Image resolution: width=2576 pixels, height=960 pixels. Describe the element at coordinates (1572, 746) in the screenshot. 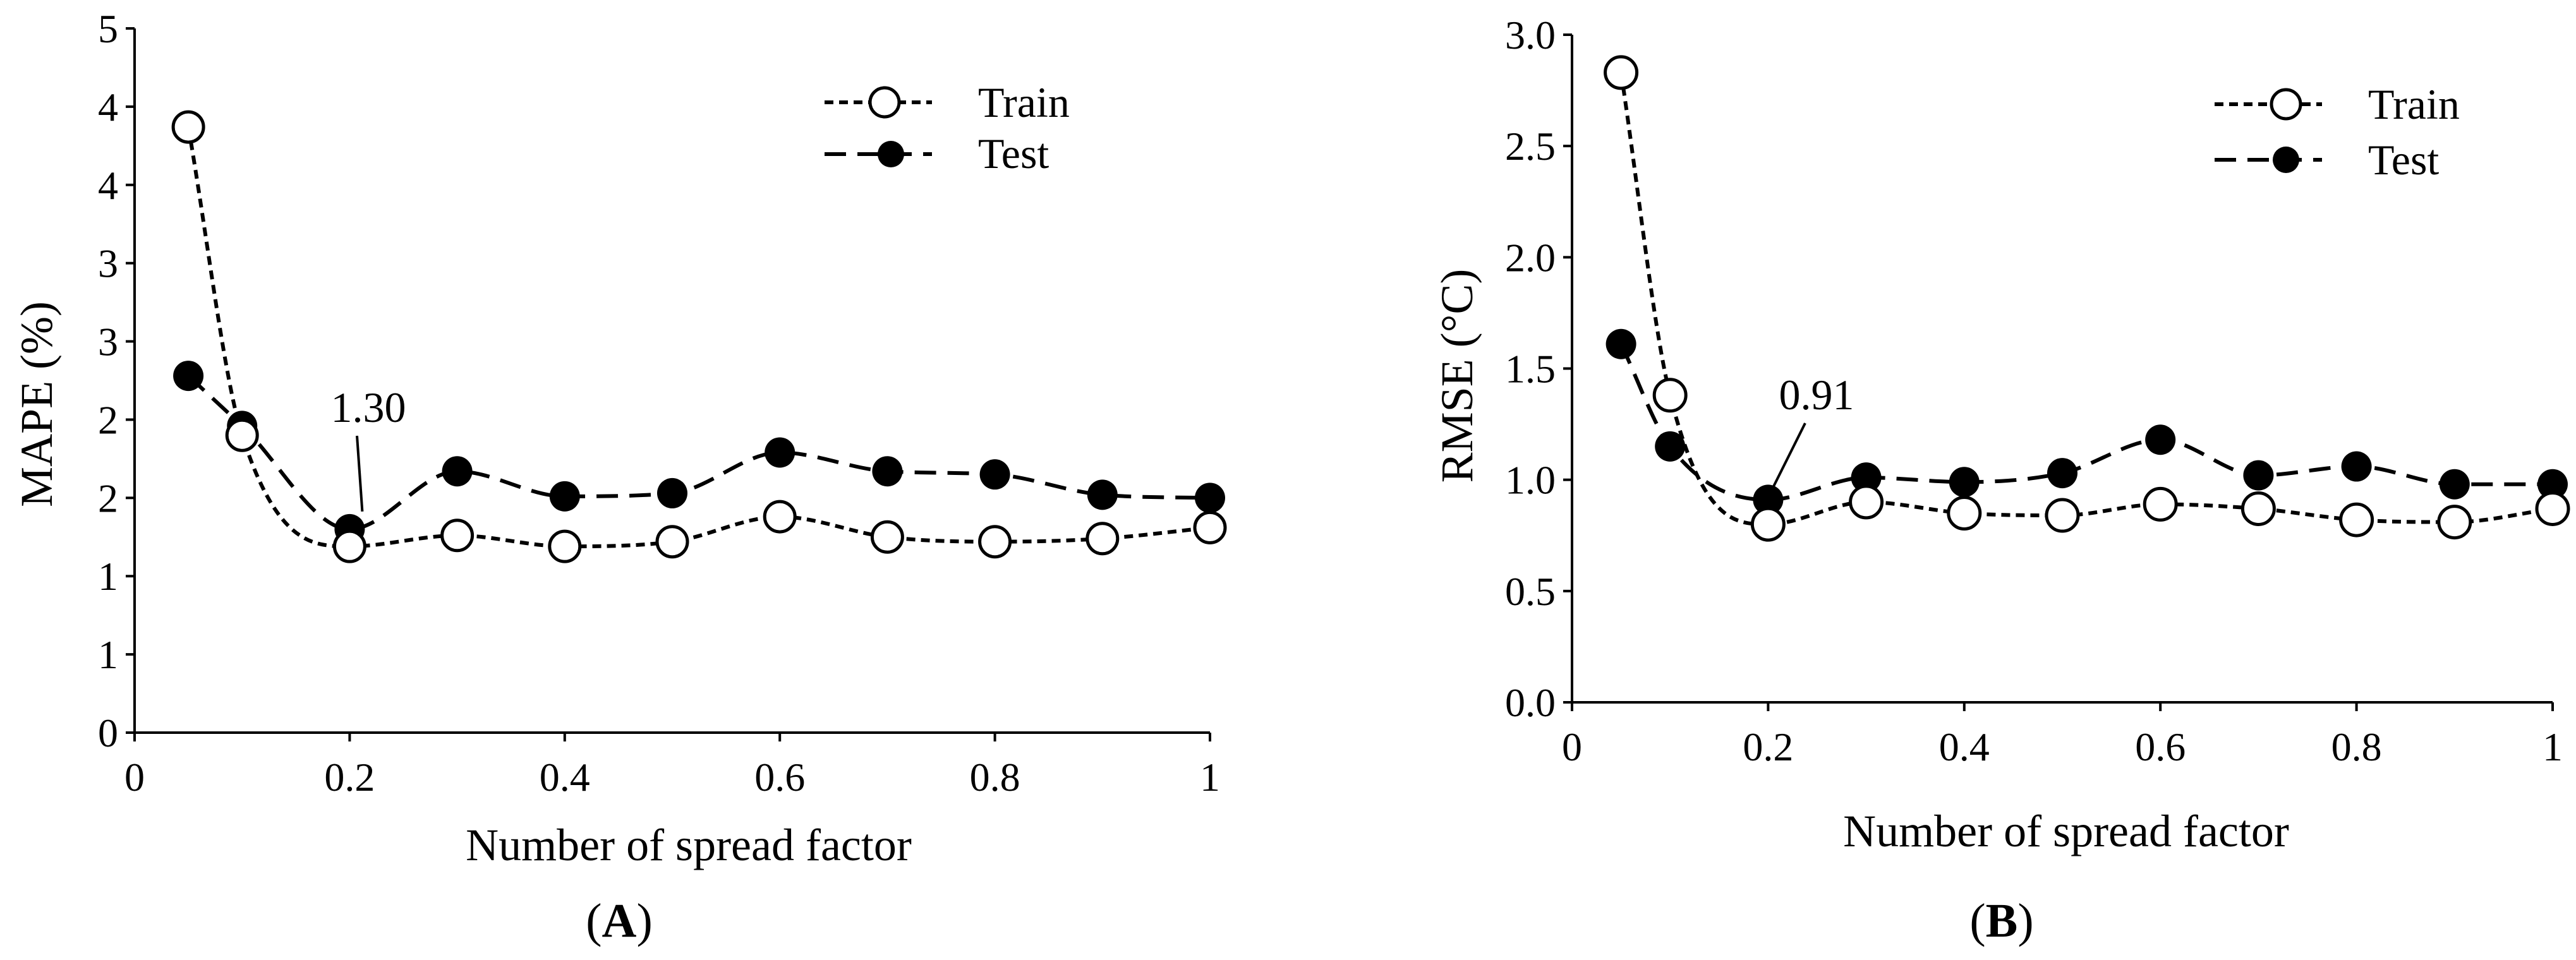

I see `b-x-tick-label: 0` at that location.